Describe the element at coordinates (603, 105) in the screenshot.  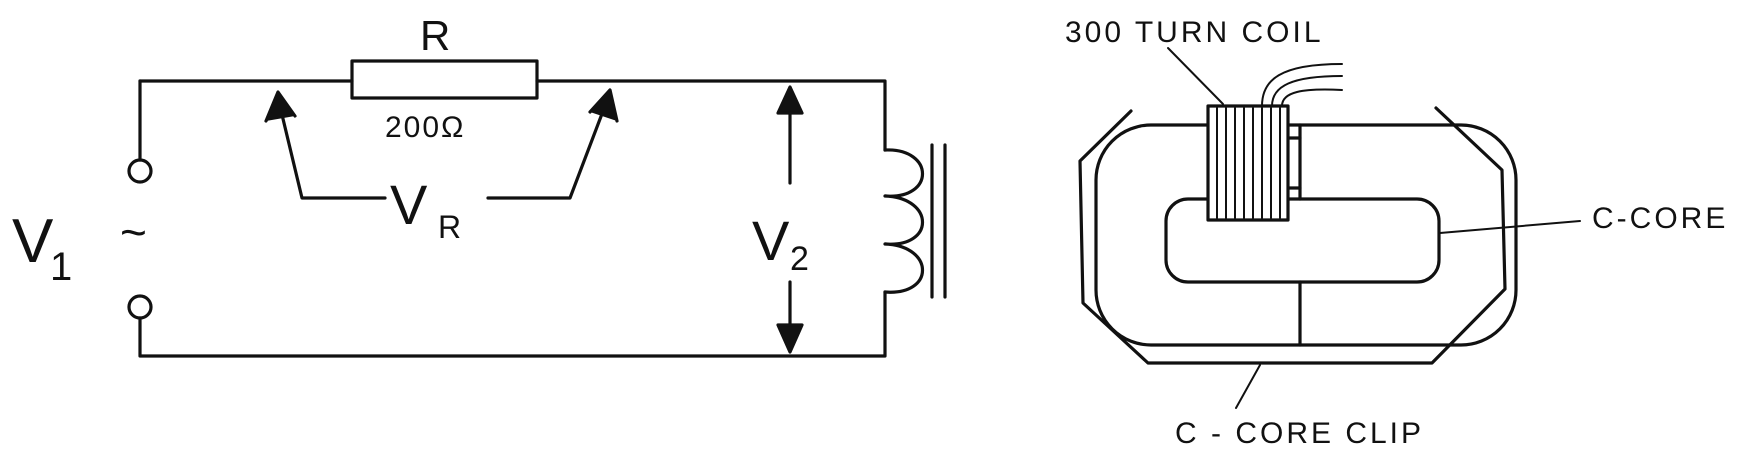
I see `vr-arrowhead-right` at that location.